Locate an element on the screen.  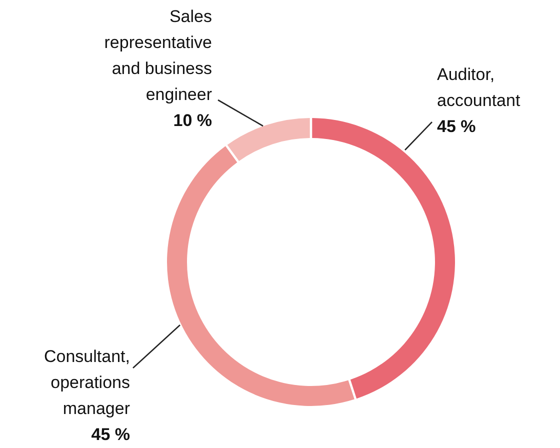
slice-label: Sales representative and business engineer is located at coordinates (158, 55).